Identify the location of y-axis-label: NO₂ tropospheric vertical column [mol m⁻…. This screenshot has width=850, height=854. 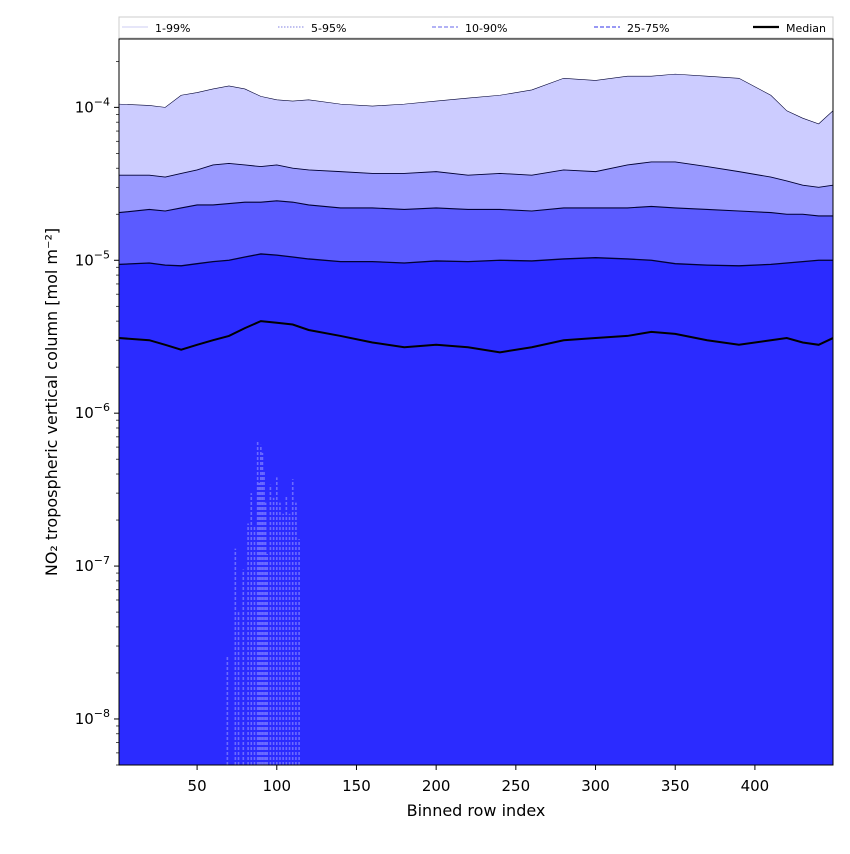
(51, 402).